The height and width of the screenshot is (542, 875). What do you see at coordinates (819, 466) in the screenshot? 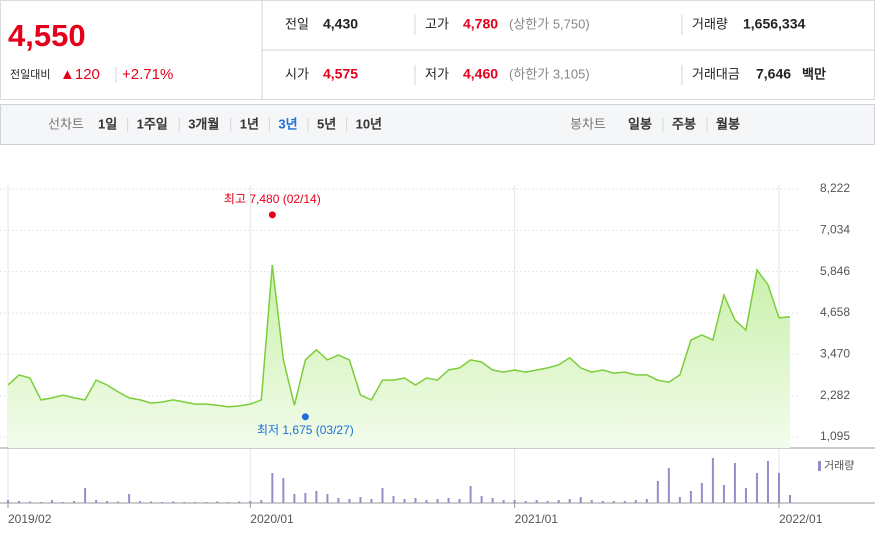
I see `legend-swatch` at bounding box center [819, 466].